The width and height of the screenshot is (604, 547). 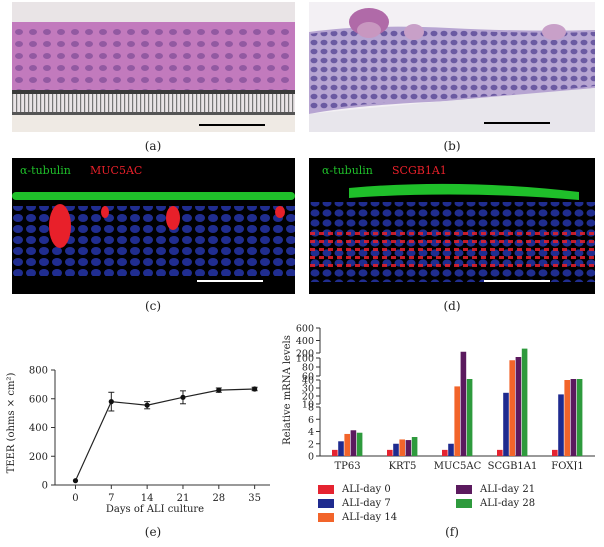 I want to click on teer-x-tick-label: 7, so click(x=111, y=498).